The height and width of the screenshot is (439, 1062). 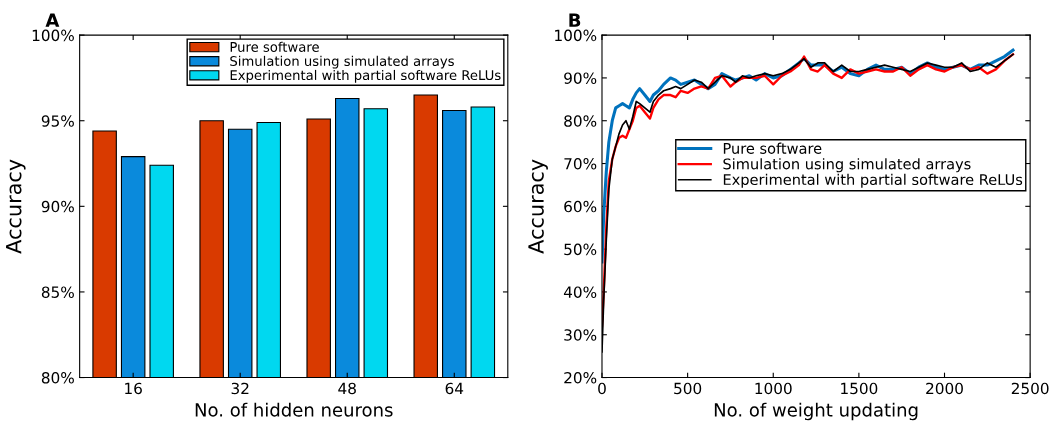 What do you see at coordinates (454, 388) in the screenshot?
I see `x-tick-label: 64` at bounding box center [454, 388].